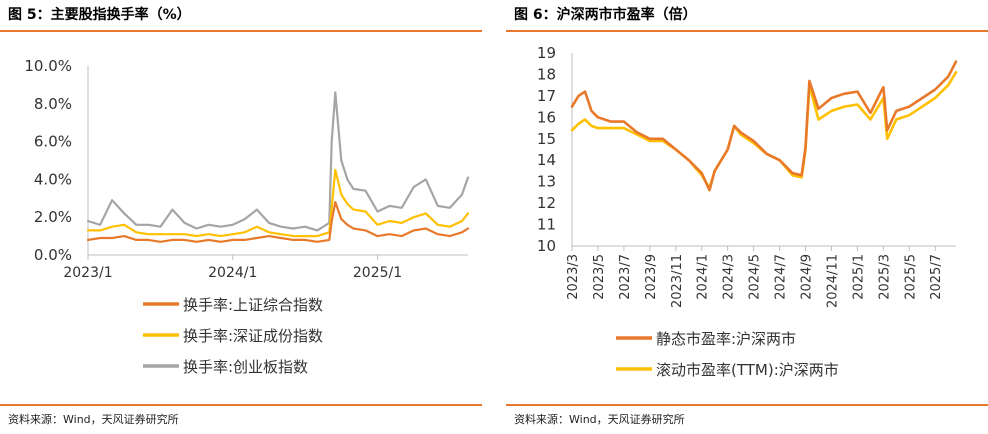 The height and width of the screenshot is (434, 988). Describe the element at coordinates (546, 203) in the screenshot. I see `y-tick-label: 12` at that location.